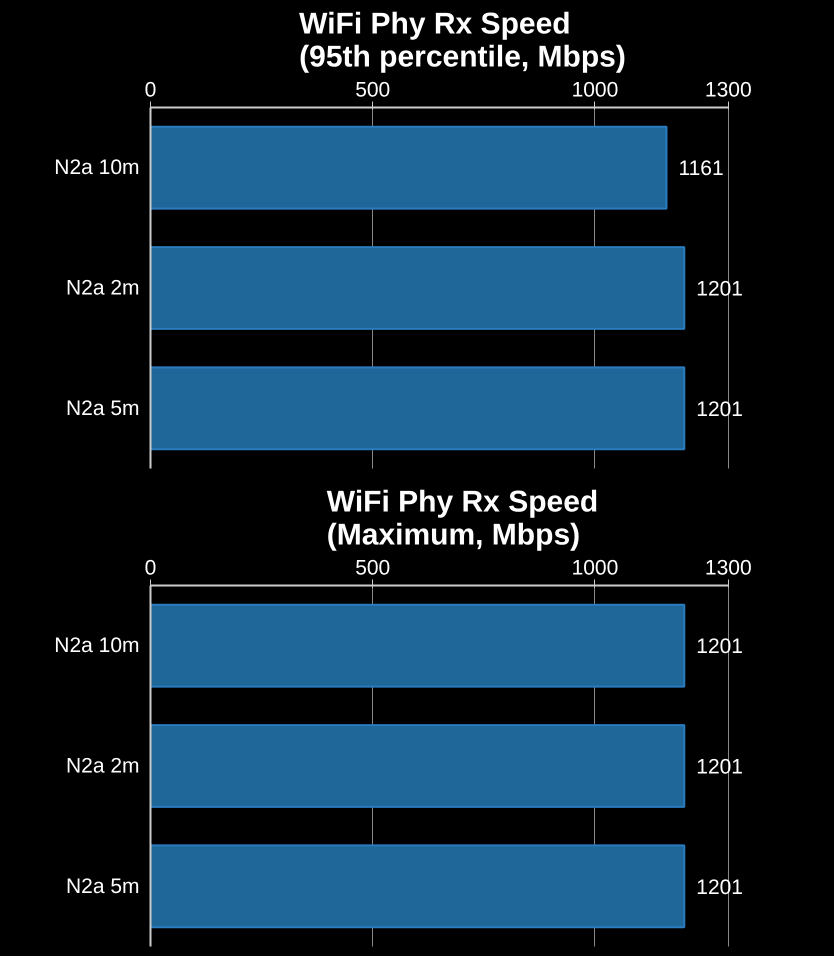 Image resolution: width=834 pixels, height=964 pixels. Describe the element at coordinates (462, 519) in the screenshot. I see `chart-title: WiFi Phy Rx Speed (Maximum, Mbps)` at that location.